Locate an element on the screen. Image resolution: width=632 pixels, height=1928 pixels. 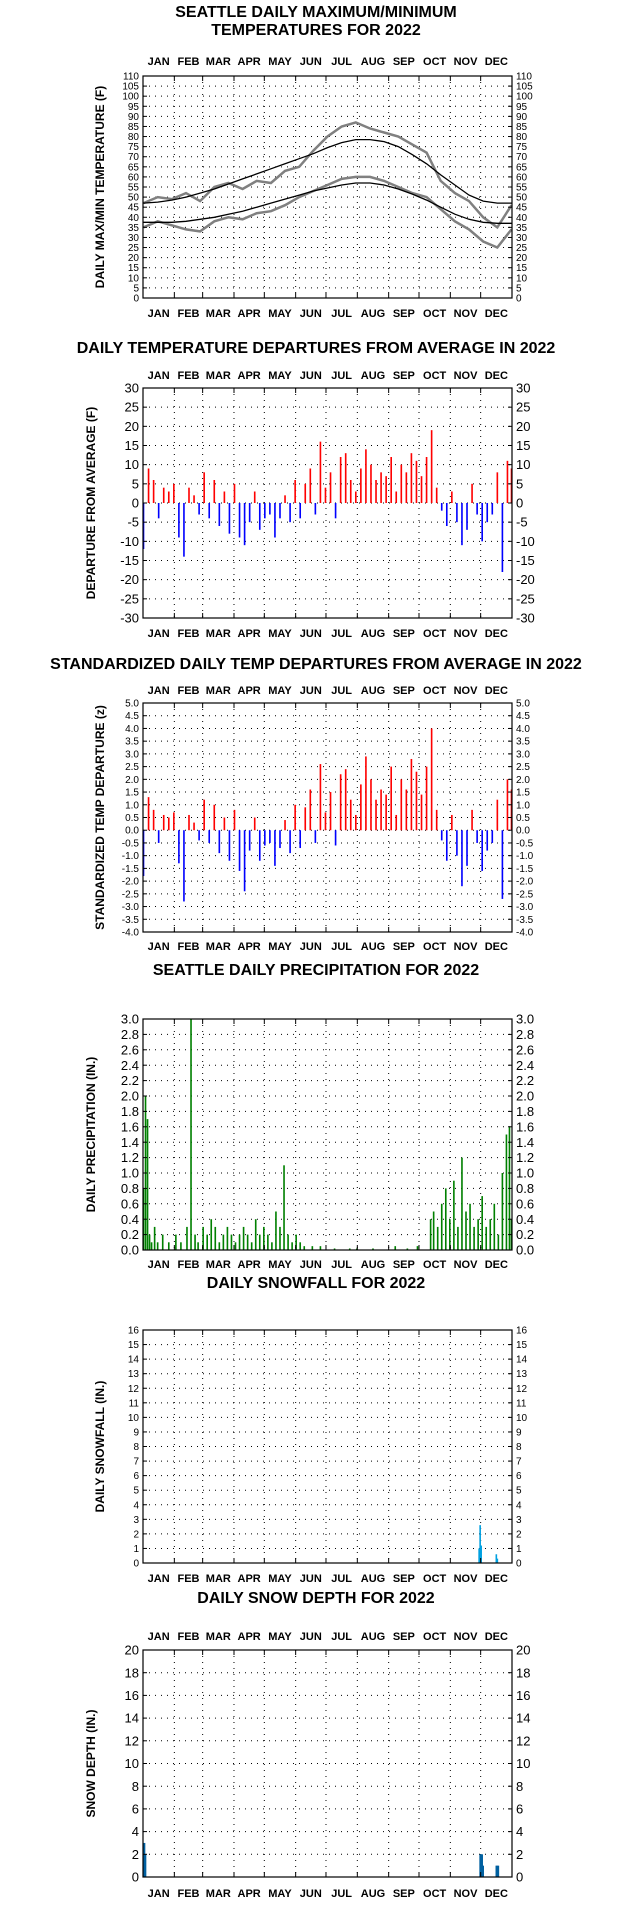
y-tick-label: 18 is located at coordinates (523, 1672).